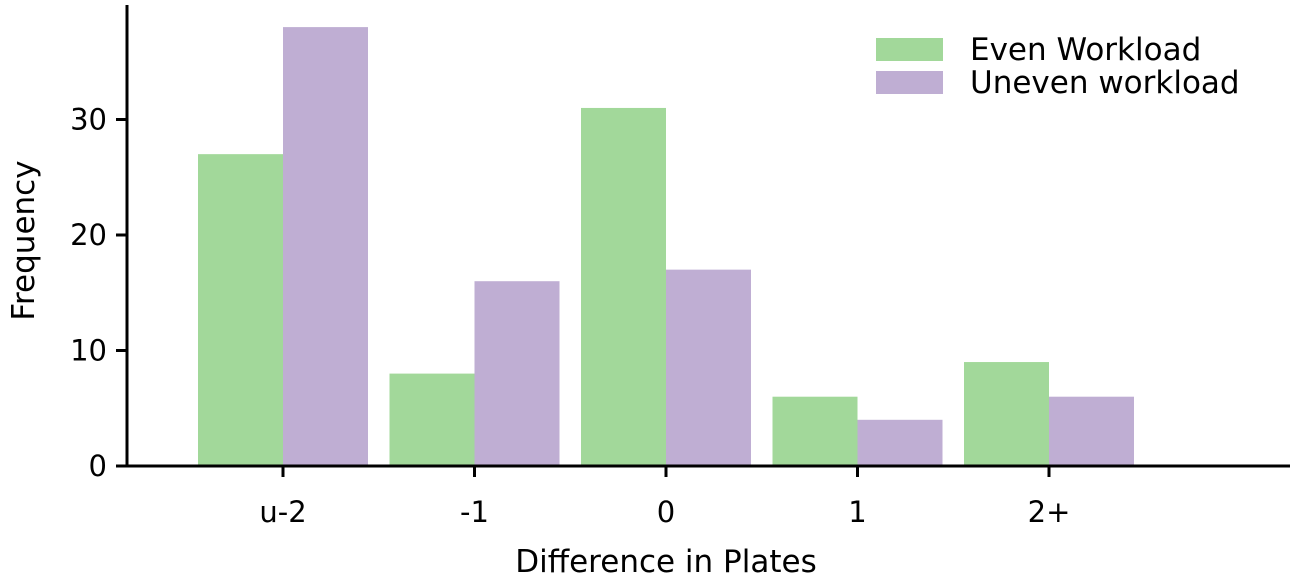  What do you see at coordinates (1105, 83) in the screenshot?
I see `legend-label-uneven: Uneven workload` at bounding box center [1105, 83].